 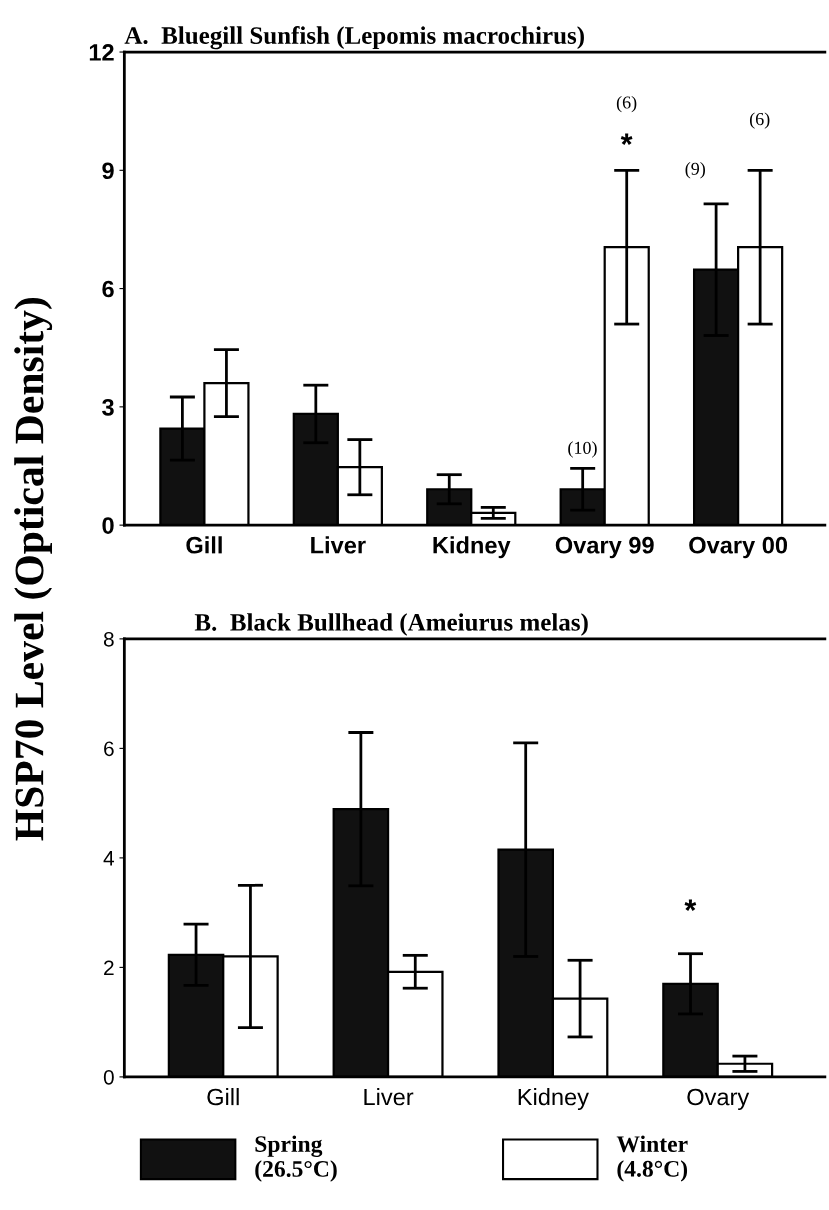 I want to click on annotation: (10), so click(x=582, y=449).